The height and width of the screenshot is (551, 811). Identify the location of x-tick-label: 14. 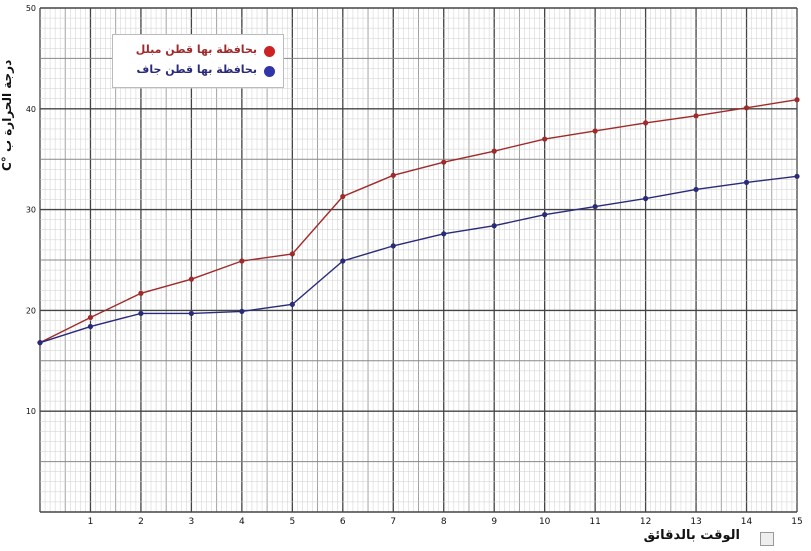
(747, 522).